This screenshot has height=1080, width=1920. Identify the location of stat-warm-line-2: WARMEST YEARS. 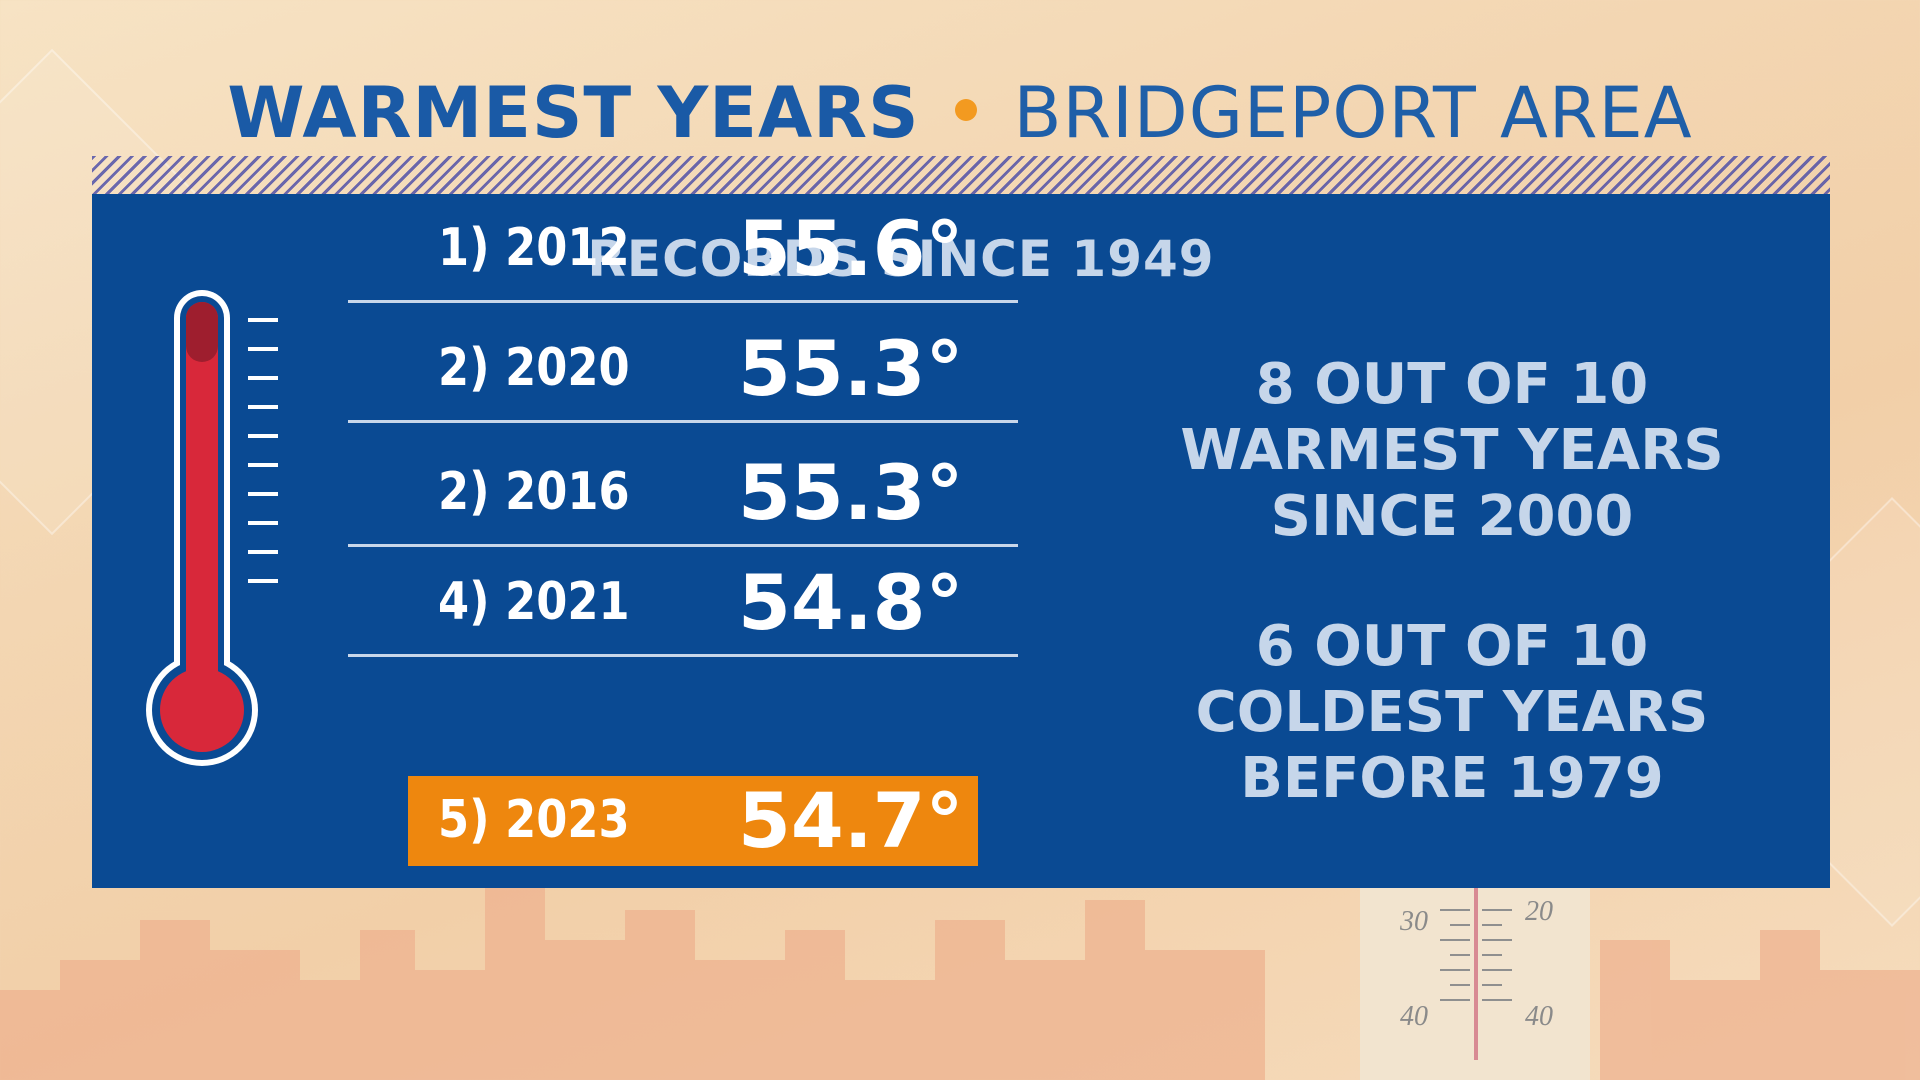
(1452, 450).